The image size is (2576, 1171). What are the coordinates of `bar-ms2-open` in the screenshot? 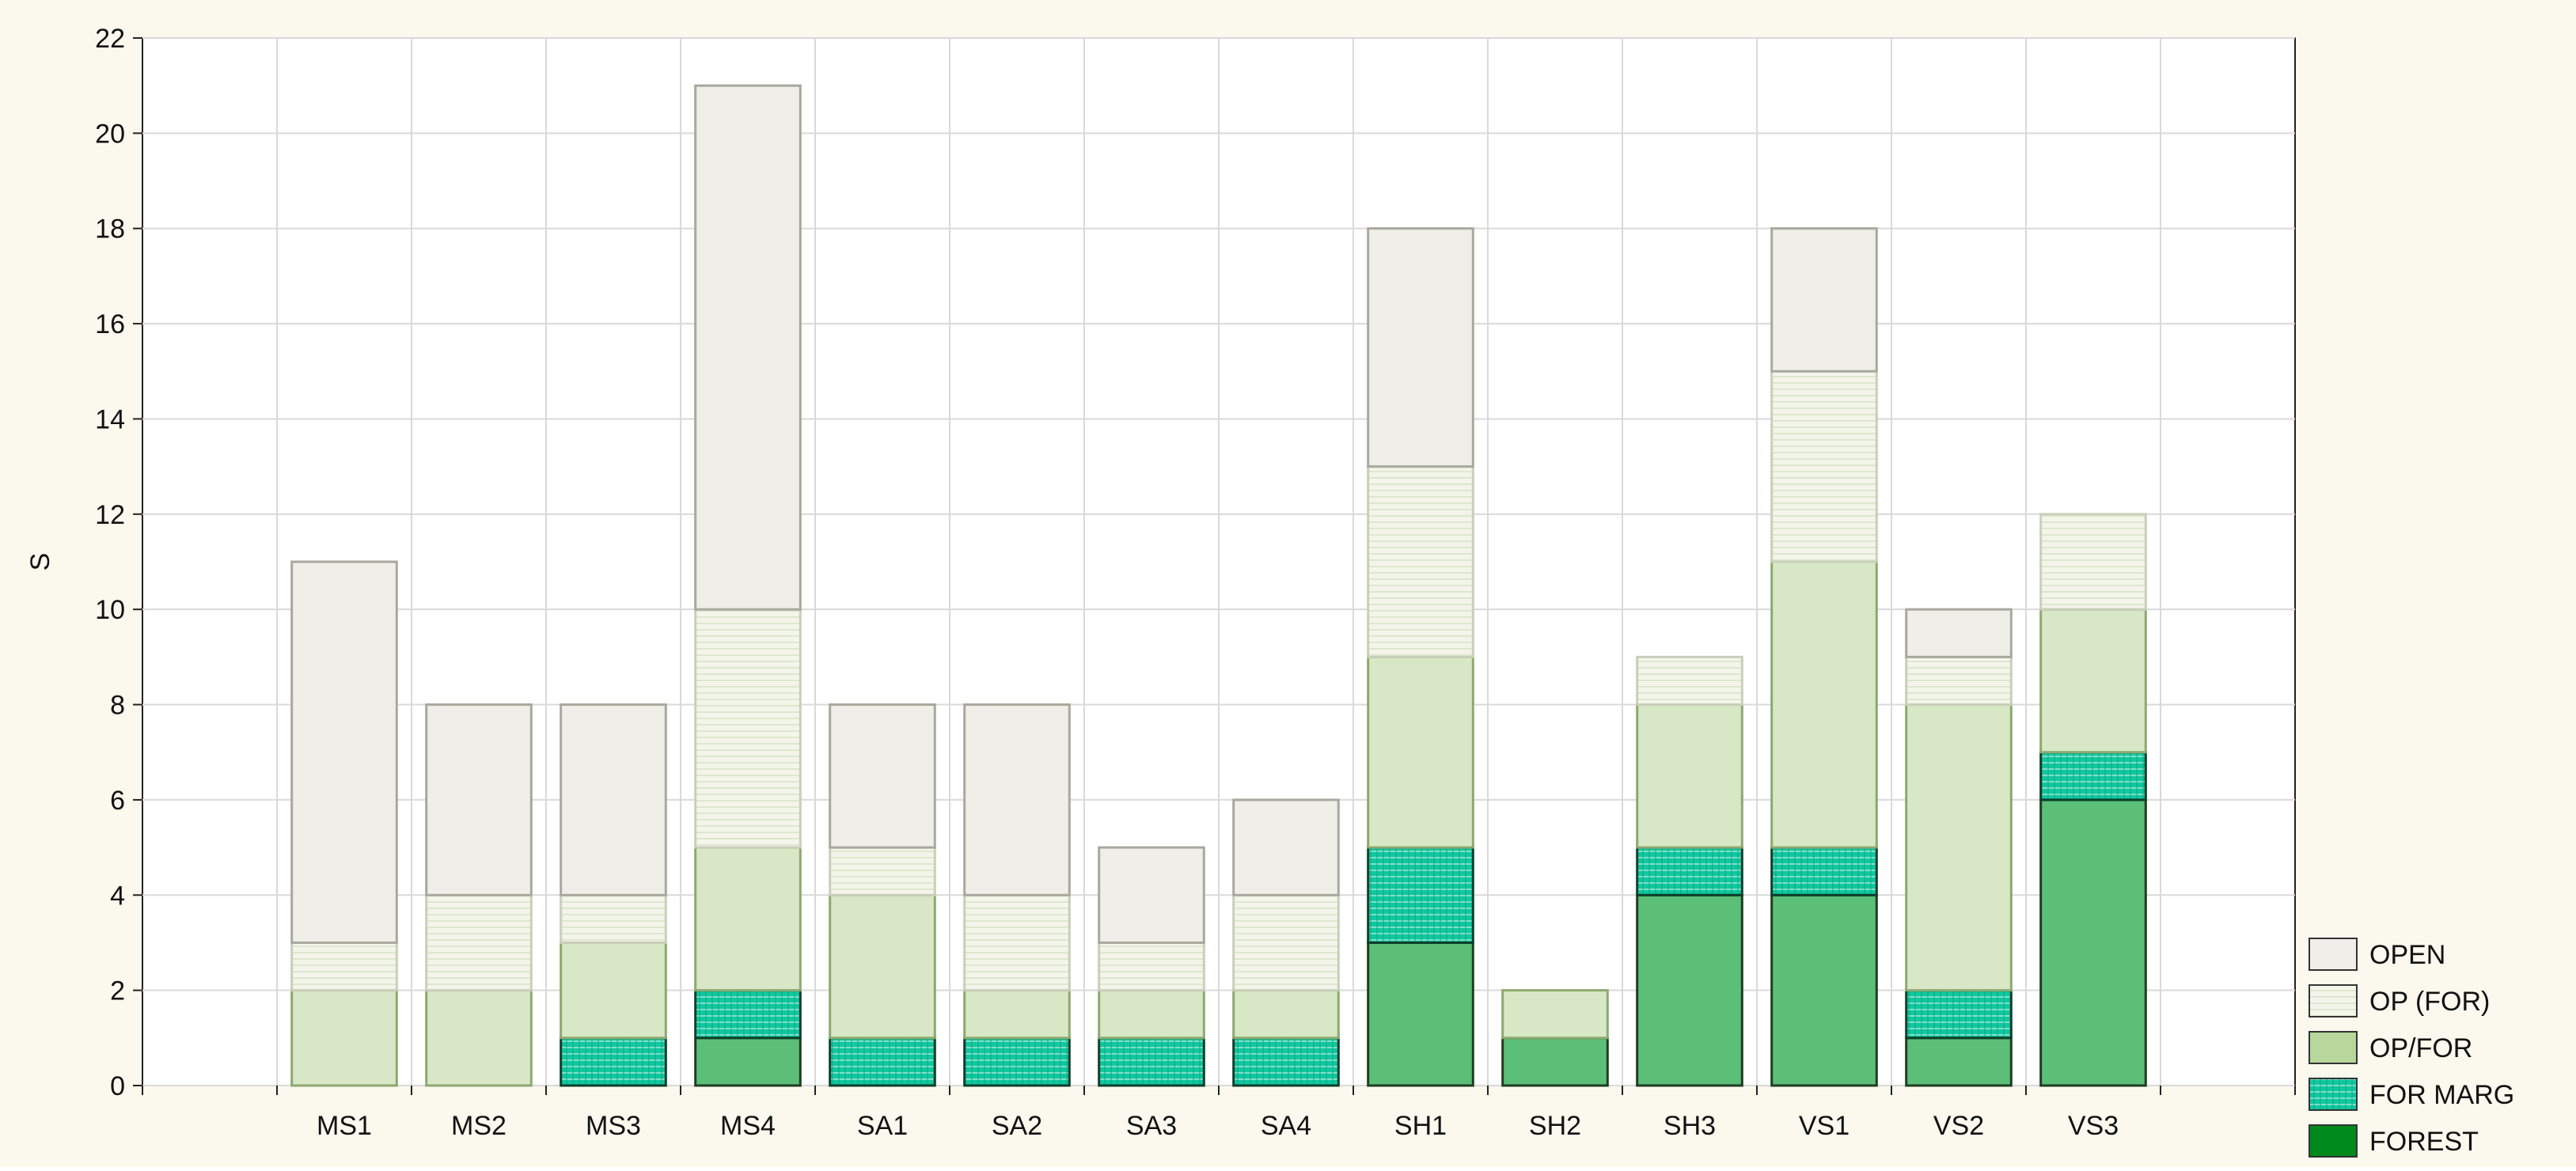 It's located at (479, 799).